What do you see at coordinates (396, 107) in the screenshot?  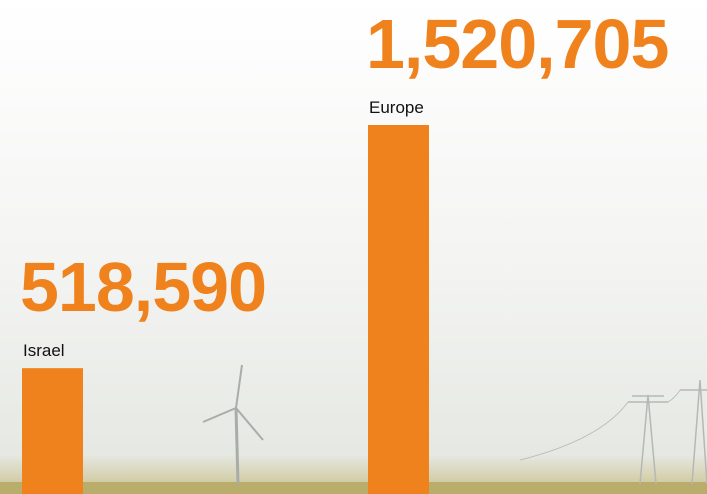 I see `category-label: Europe` at bounding box center [396, 107].